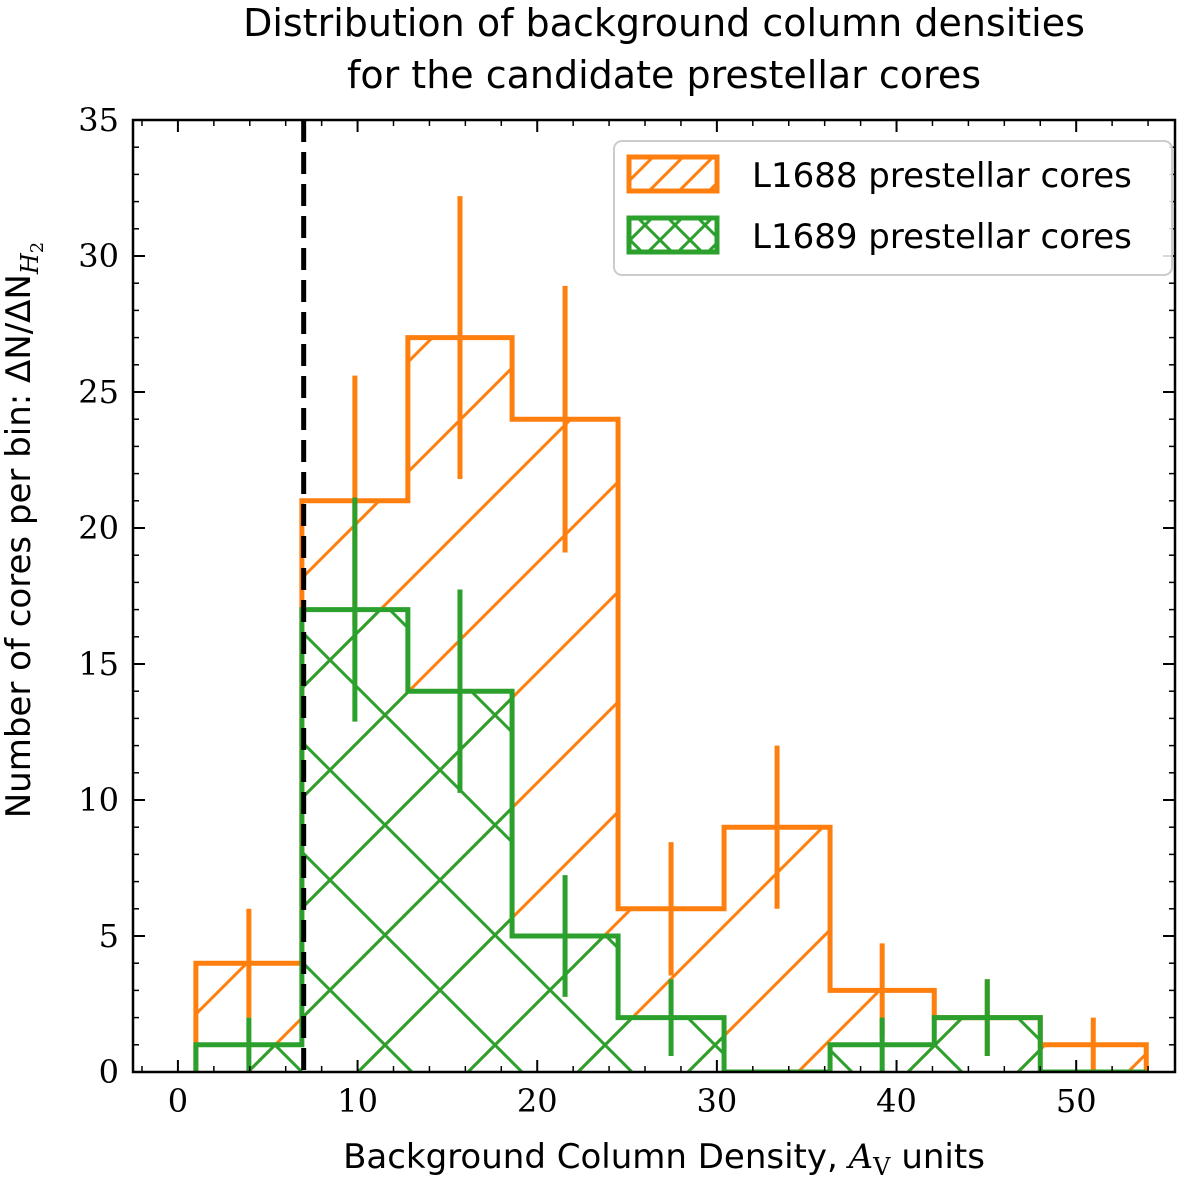 The width and height of the screenshot is (1200, 1183). I want to click on legend-box, so click(893, 208).